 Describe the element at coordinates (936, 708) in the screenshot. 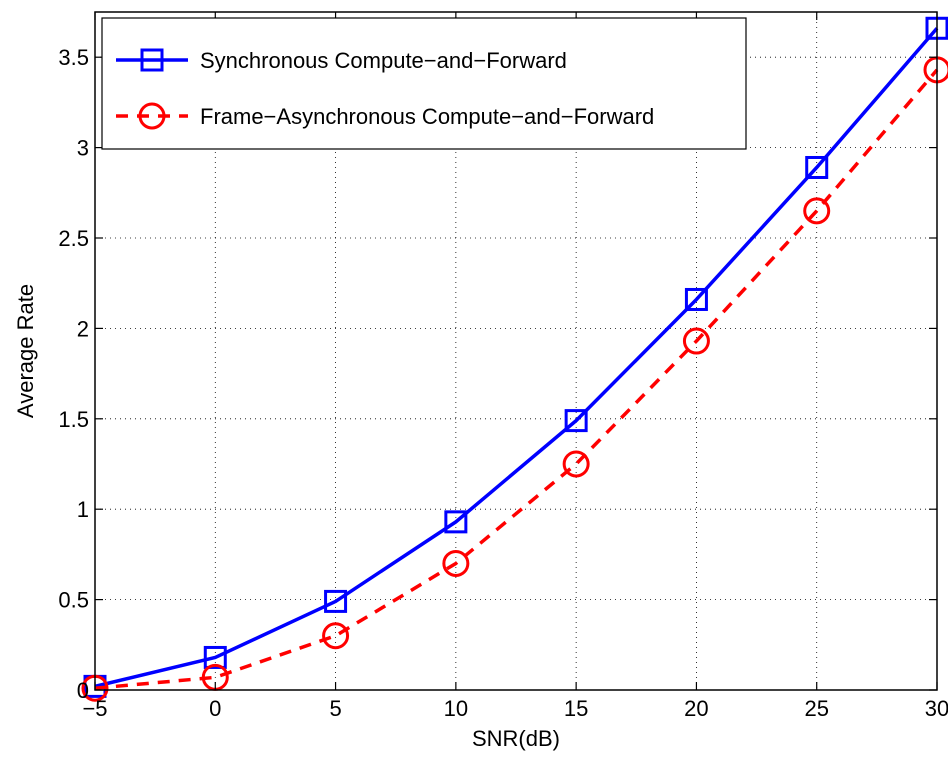

I see `x-tick-label: 30` at that location.